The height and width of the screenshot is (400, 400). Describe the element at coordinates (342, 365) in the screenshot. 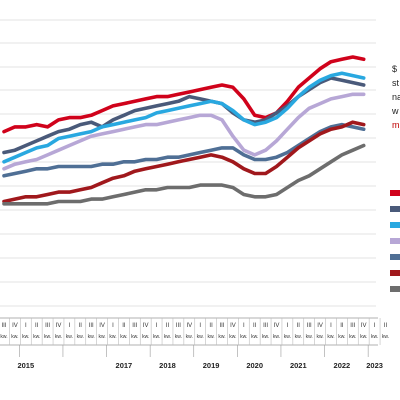

I see `year-label: 2022` at that location.